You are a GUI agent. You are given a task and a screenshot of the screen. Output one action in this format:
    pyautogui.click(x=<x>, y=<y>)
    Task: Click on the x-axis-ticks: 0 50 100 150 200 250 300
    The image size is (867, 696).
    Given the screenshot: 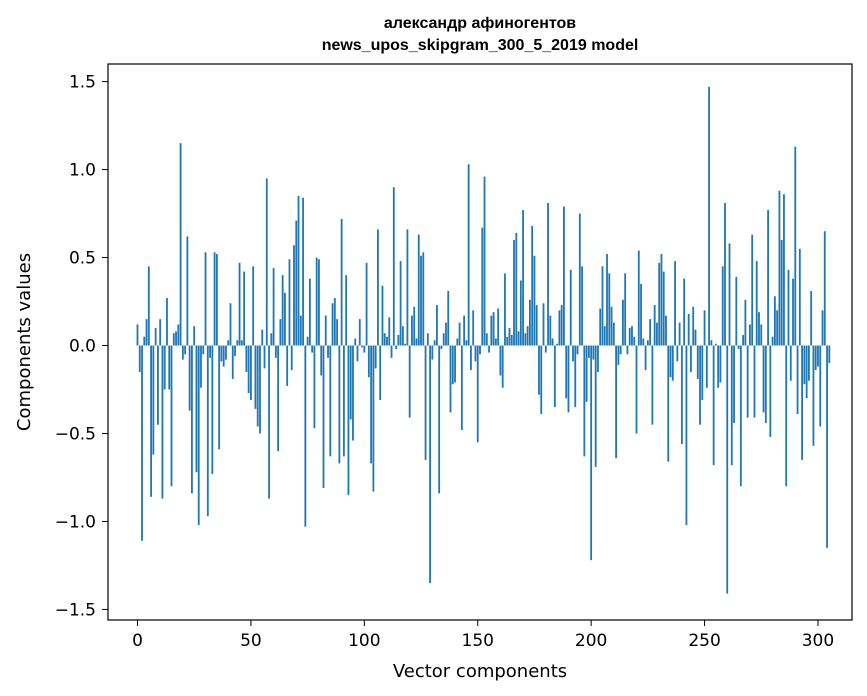 What is the action you would take?
    pyautogui.click(x=483, y=635)
    